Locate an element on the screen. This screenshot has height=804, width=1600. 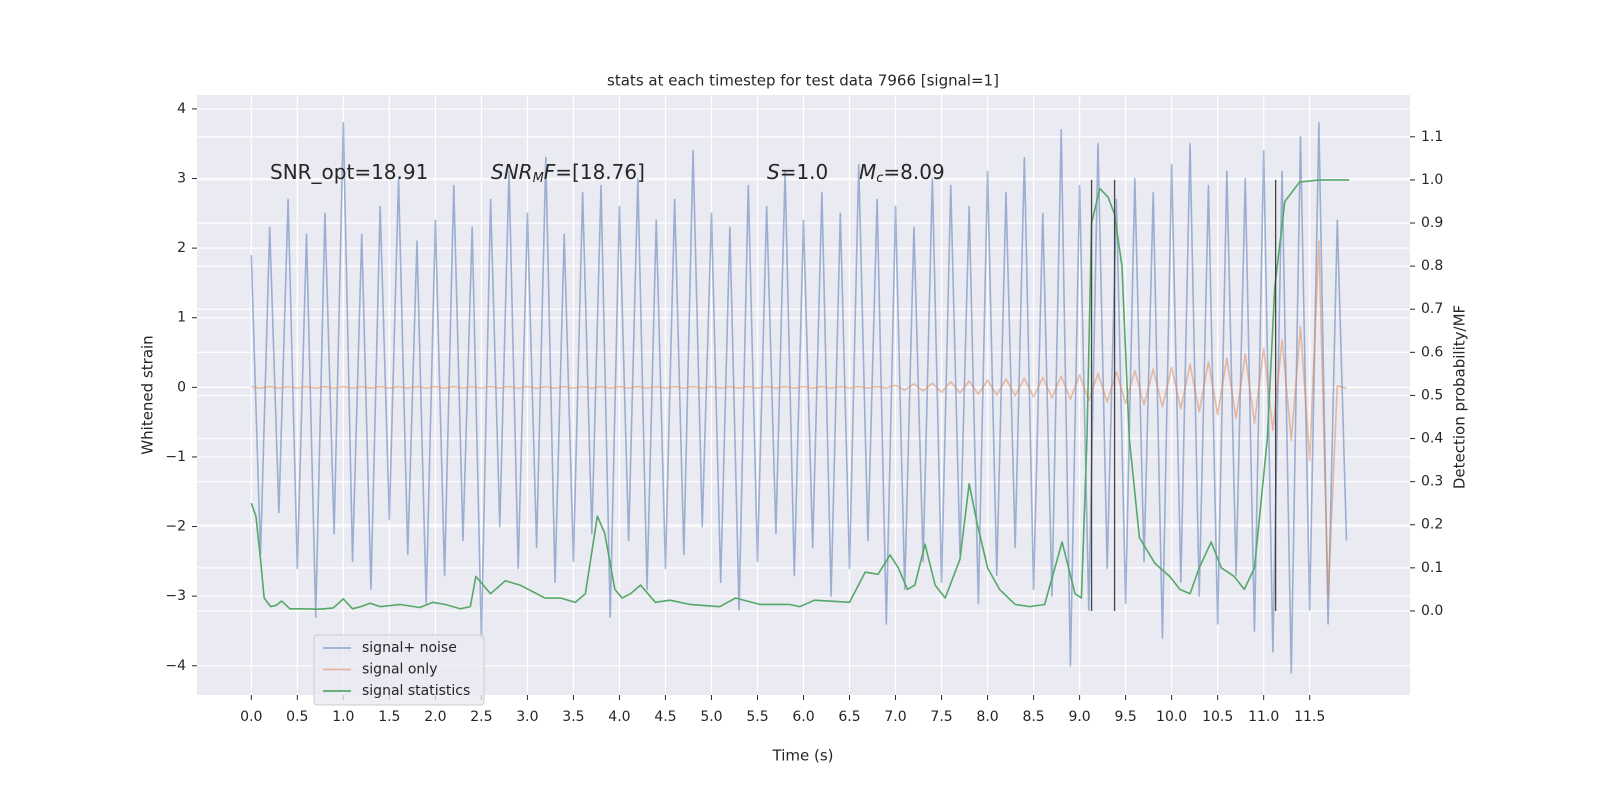
x-tick-label: 8.5 is located at coordinates (1033, 717).